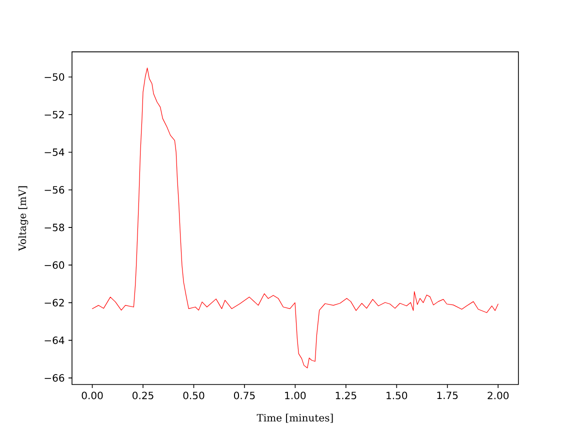 This screenshot has width=576, height=432. I want to click on y-tick-label: −52, so click(54, 114).